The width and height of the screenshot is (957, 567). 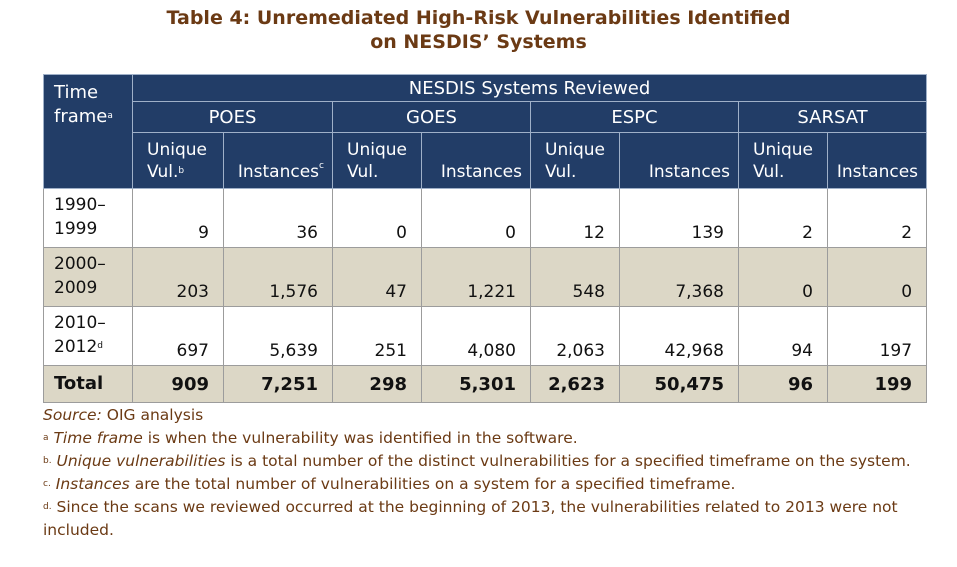 I want to click on row-timeframe-line1: 1990–, so click(x=80, y=205).